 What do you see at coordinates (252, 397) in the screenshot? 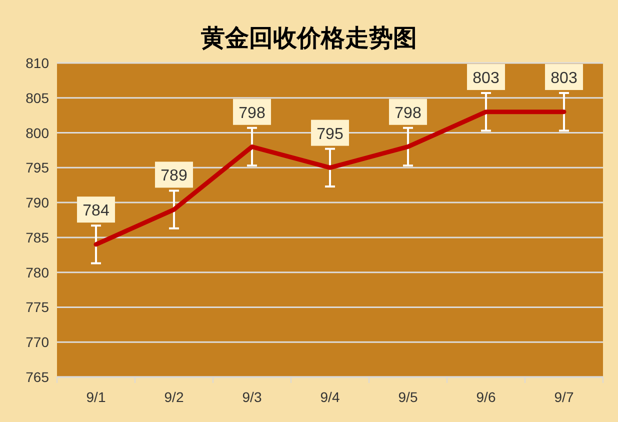
I see `x-tick-label: 9/3` at bounding box center [252, 397].